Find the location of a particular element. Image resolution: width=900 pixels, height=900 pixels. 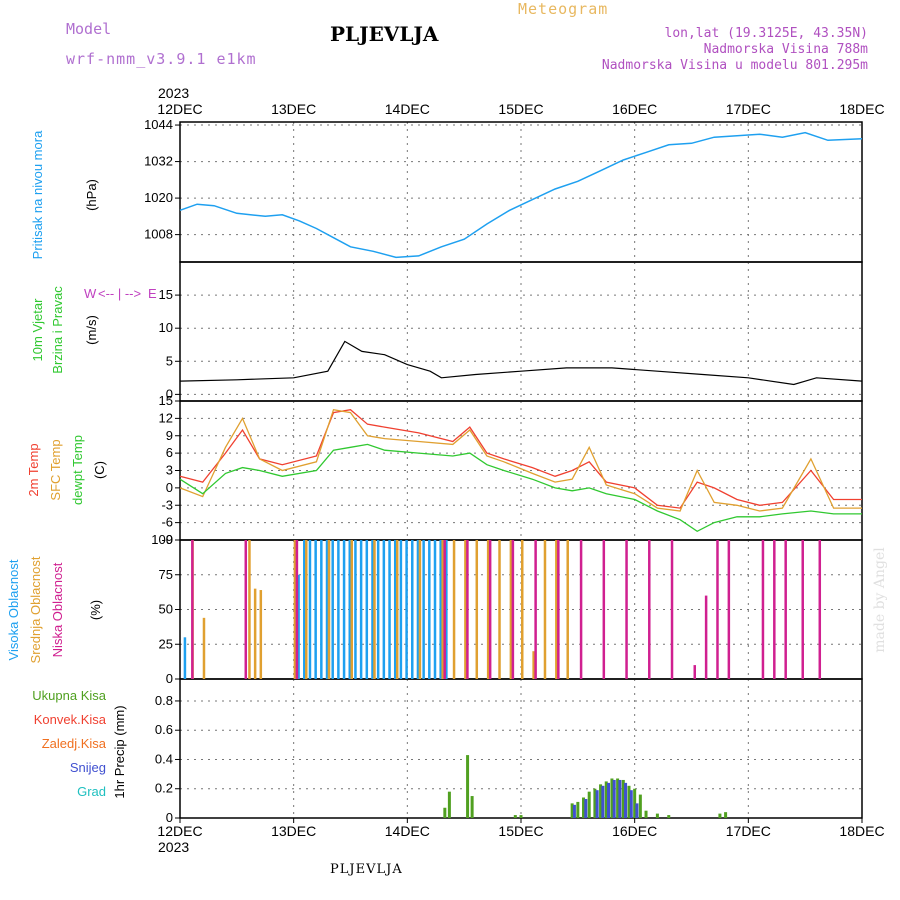

year-label-bottom: 2023 is located at coordinates (173, 847).